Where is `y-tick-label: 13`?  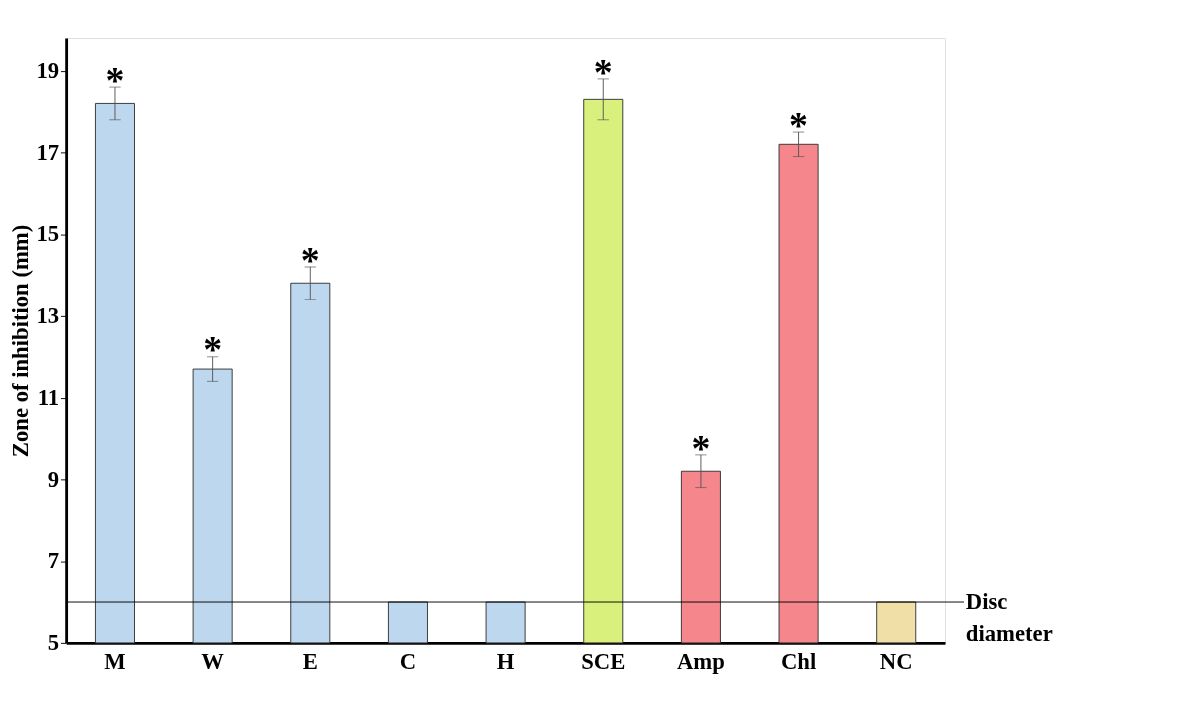
y-tick-label: 13 is located at coordinates (48, 316).